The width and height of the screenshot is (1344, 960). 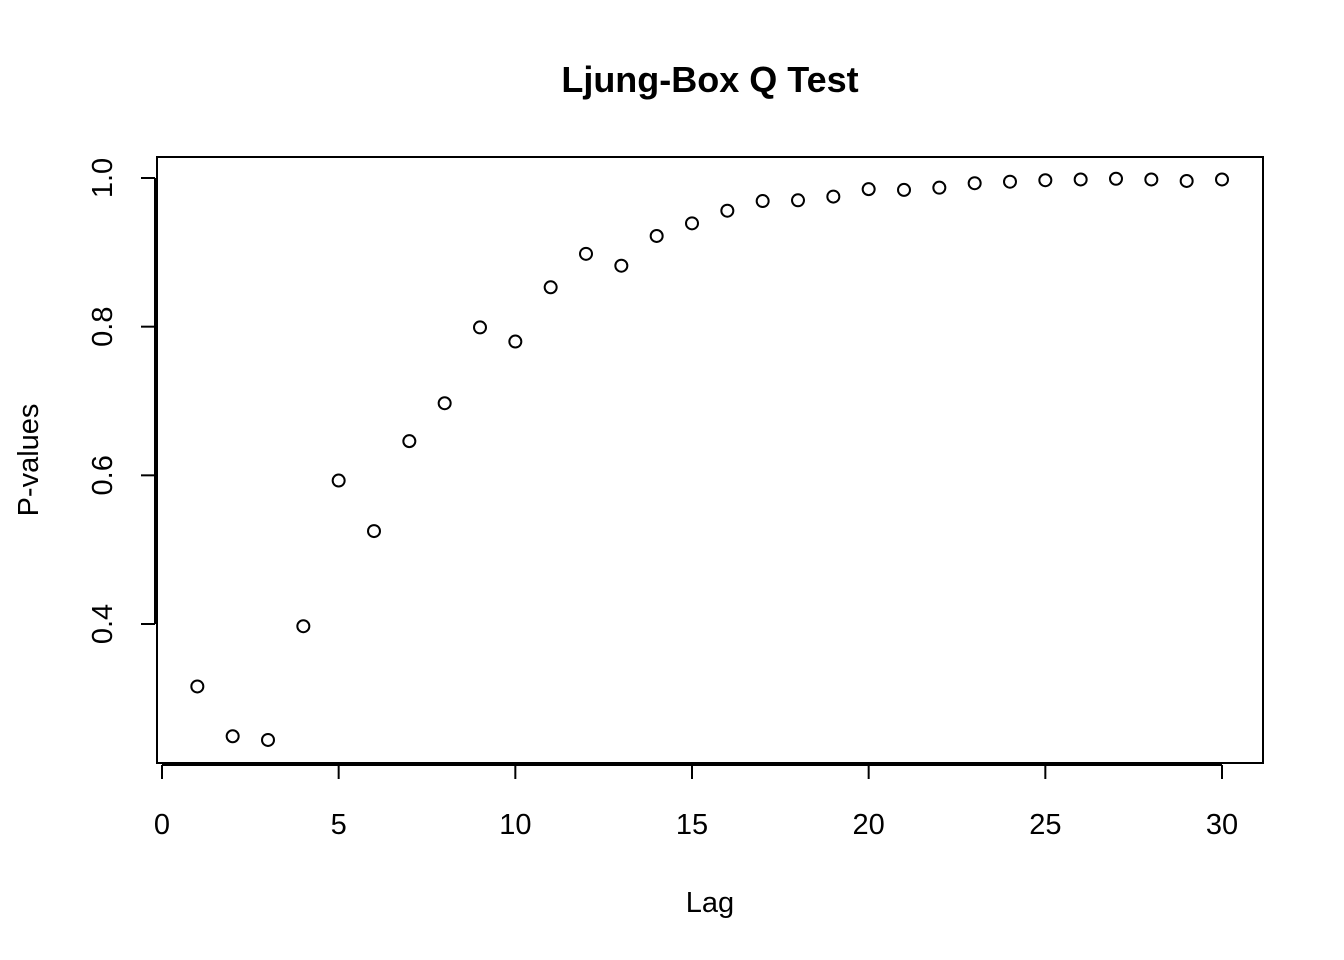 What do you see at coordinates (696, 802) in the screenshot?
I see `x-axis: 0 5 10 15 20 25 30` at bounding box center [696, 802].